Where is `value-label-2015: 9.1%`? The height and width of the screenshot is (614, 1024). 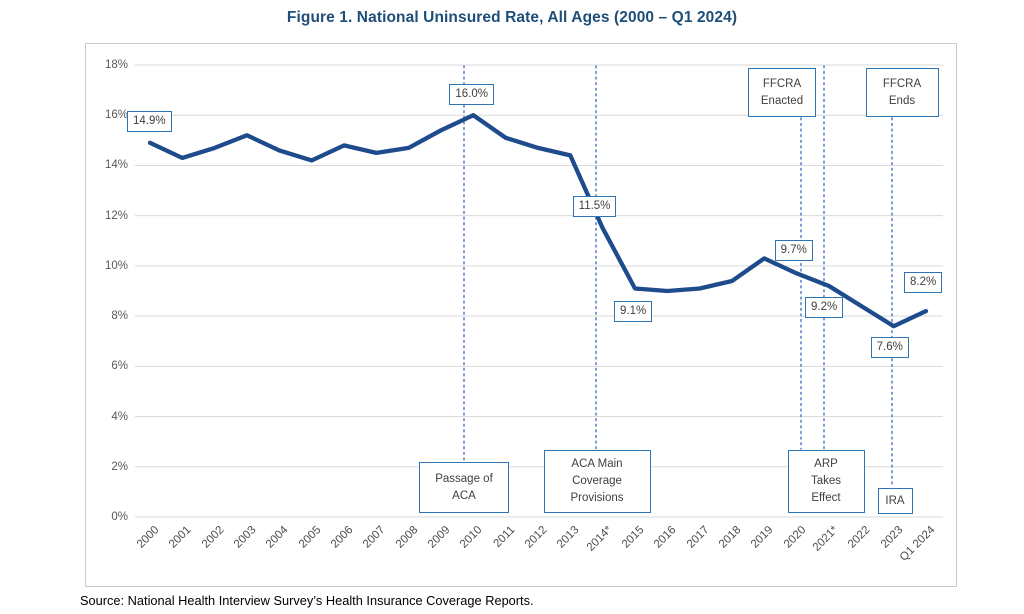
value-label-2015: 9.1% is located at coordinates (633, 312).